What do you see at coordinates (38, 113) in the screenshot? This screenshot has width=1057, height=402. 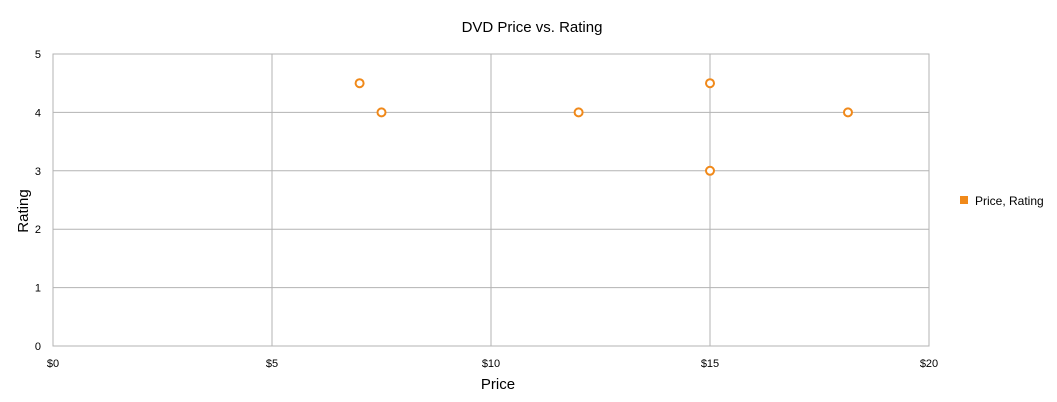 I see `y-tick-label: 4` at bounding box center [38, 113].